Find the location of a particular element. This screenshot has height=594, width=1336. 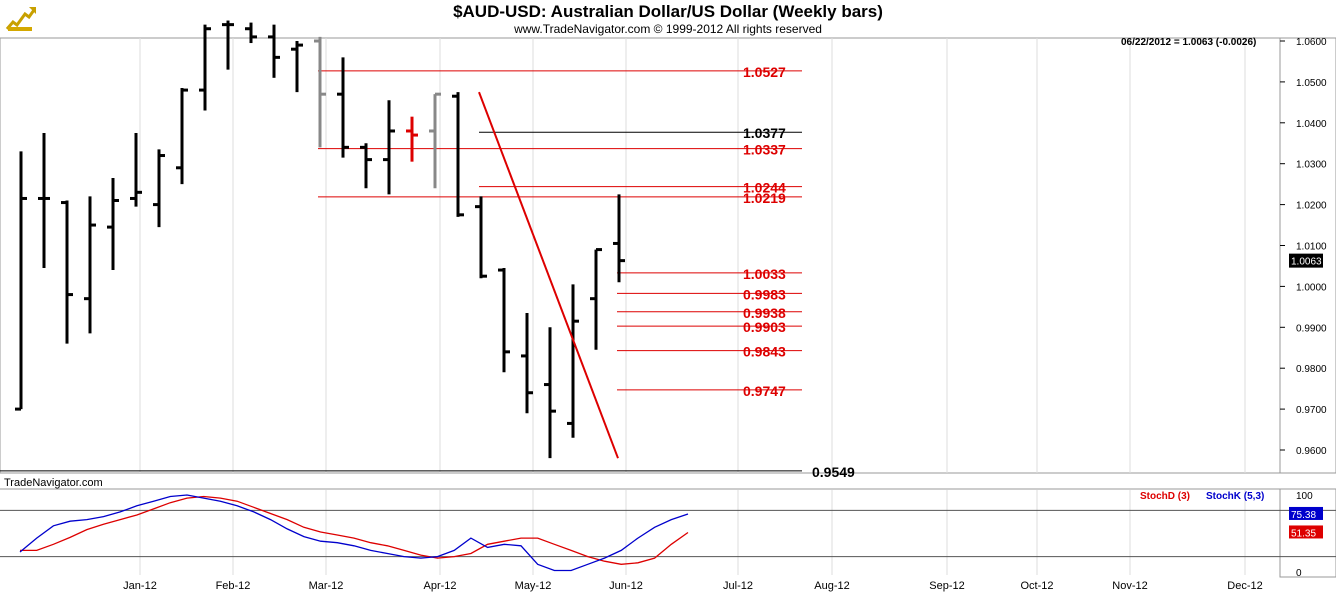

stoch-k-last-label: 75.38 is located at coordinates (1303, 515).